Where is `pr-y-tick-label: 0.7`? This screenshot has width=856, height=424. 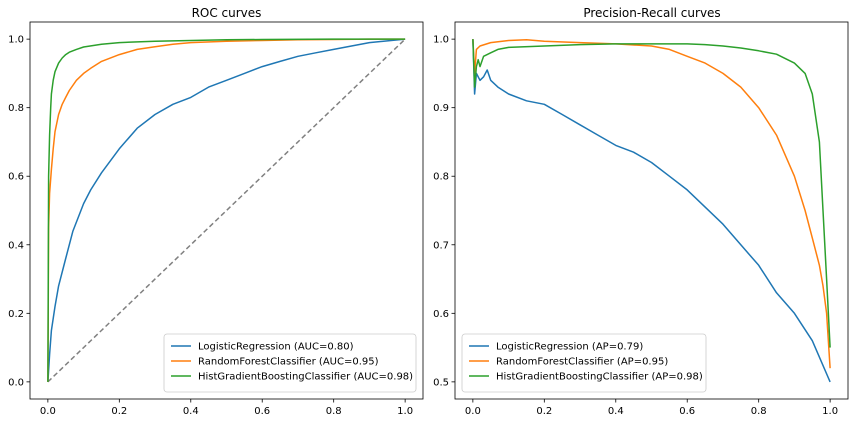
pr-y-tick-label: 0.7 is located at coordinates (441, 245).